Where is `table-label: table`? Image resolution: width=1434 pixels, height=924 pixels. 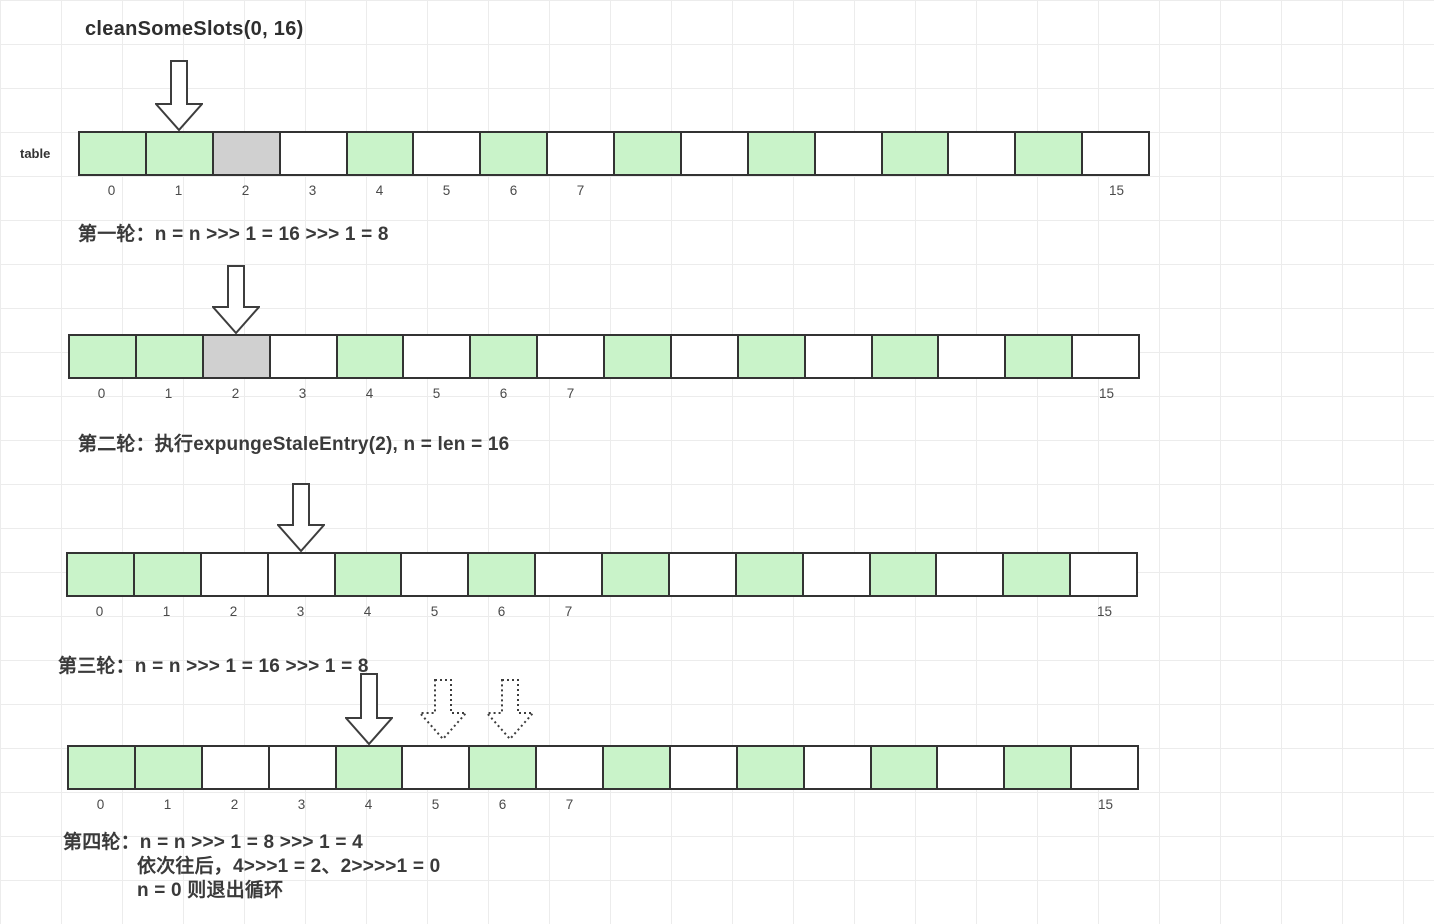 table-label: table is located at coordinates (35, 153).